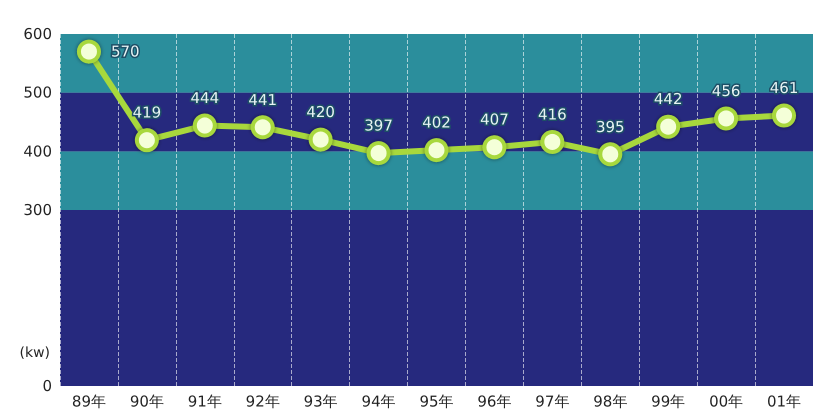 This screenshot has width=823, height=418. I want to click on y-tick-label: 500, so click(37, 93).